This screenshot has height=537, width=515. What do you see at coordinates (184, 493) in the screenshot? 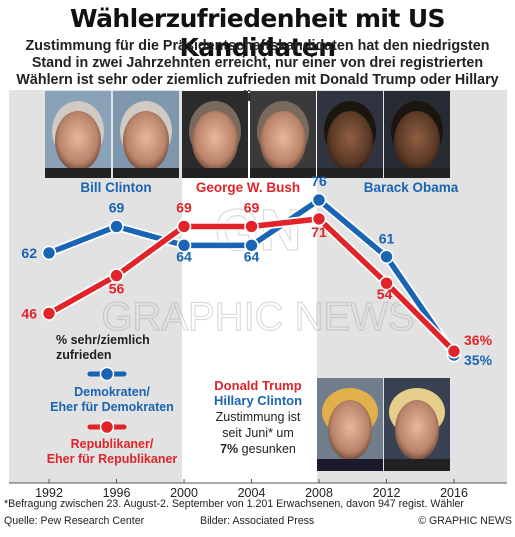
I see `x-tick-label: 2000` at bounding box center [184, 493].